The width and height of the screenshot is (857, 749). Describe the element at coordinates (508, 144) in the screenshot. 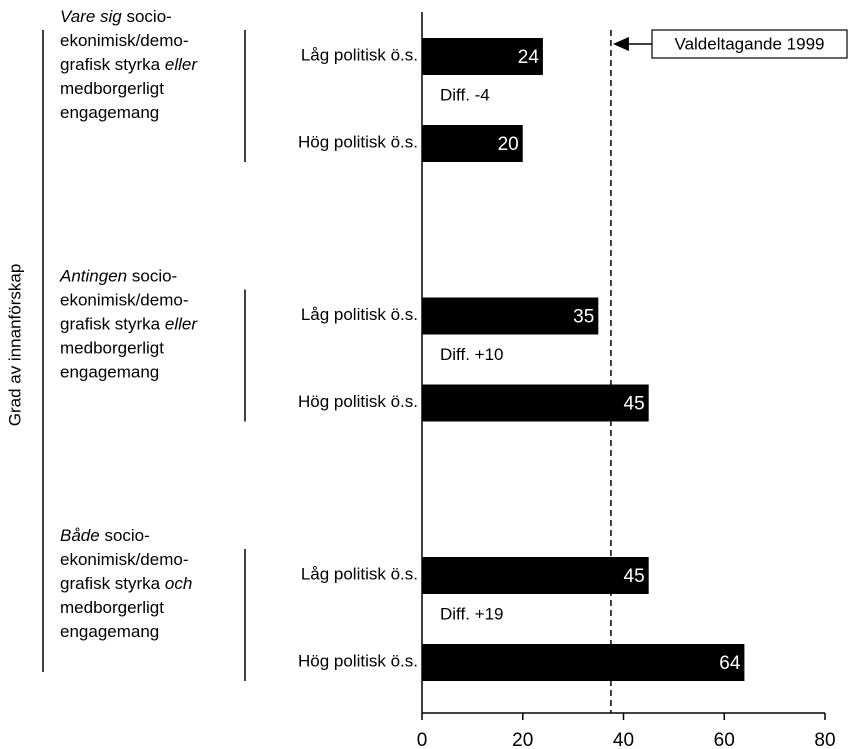

I see `value-label: 20` at that location.